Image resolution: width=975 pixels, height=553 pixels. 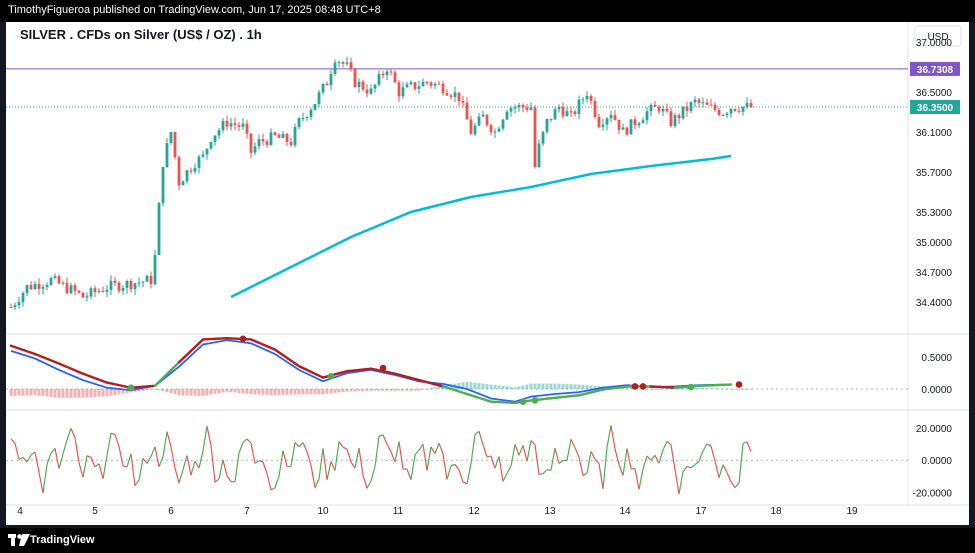 I want to click on last-price-label: 36.3500, so click(x=935, y=108).